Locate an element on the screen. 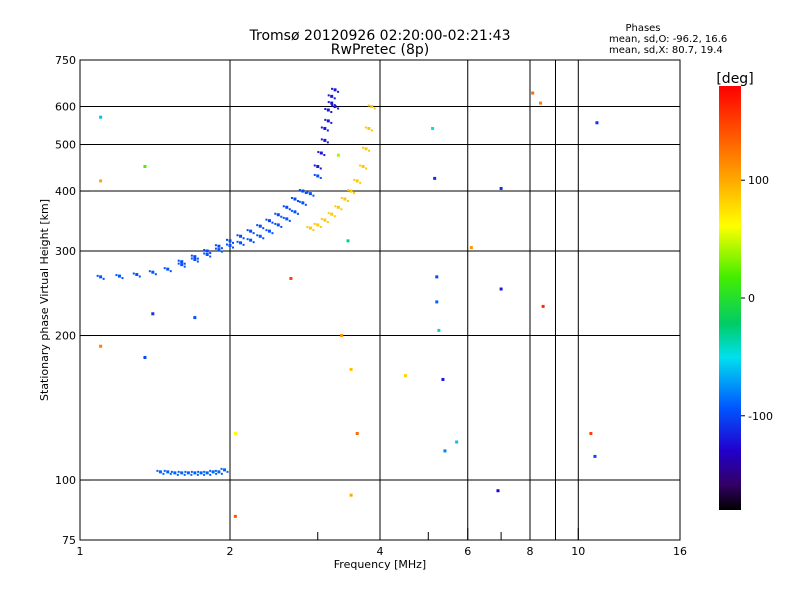 The width and height of the screenshot is (800, 600). colorbar-tick-label: 100 is located at coordinates (758, 180).